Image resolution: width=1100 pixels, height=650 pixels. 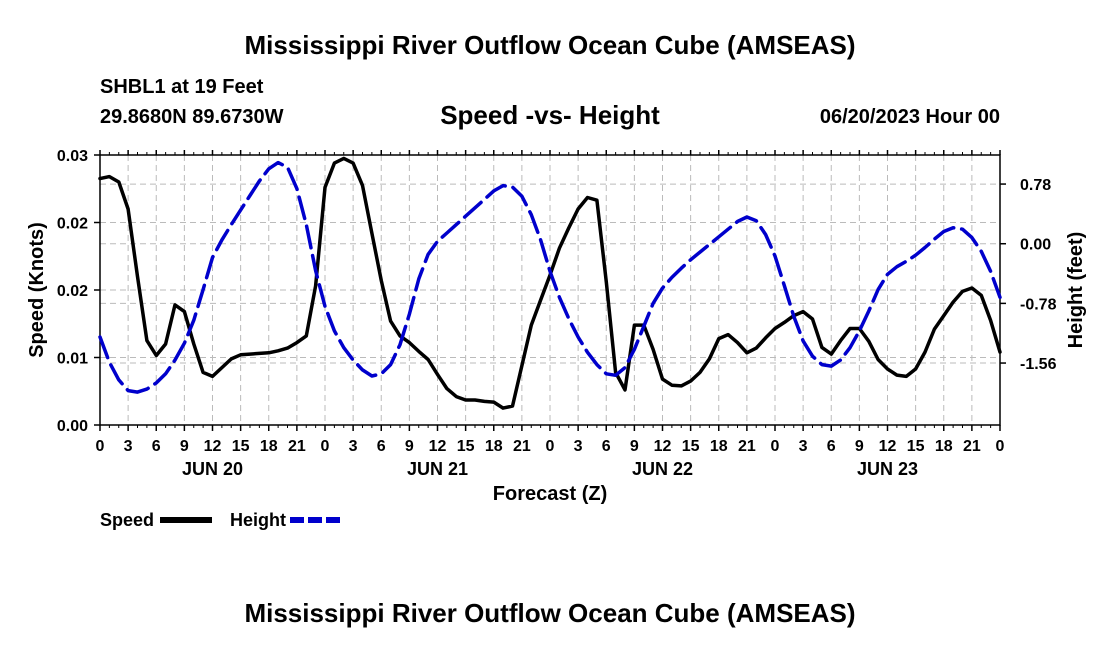 I want to click on y-right-tick-label: -1.56, so click(x=1038, y=364).